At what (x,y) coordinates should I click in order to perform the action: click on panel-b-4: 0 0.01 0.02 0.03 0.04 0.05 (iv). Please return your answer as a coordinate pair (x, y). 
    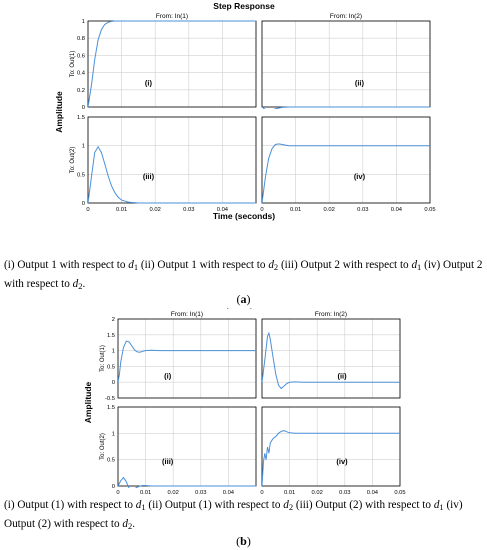
    Looking at the image, I should click on (333, 451).